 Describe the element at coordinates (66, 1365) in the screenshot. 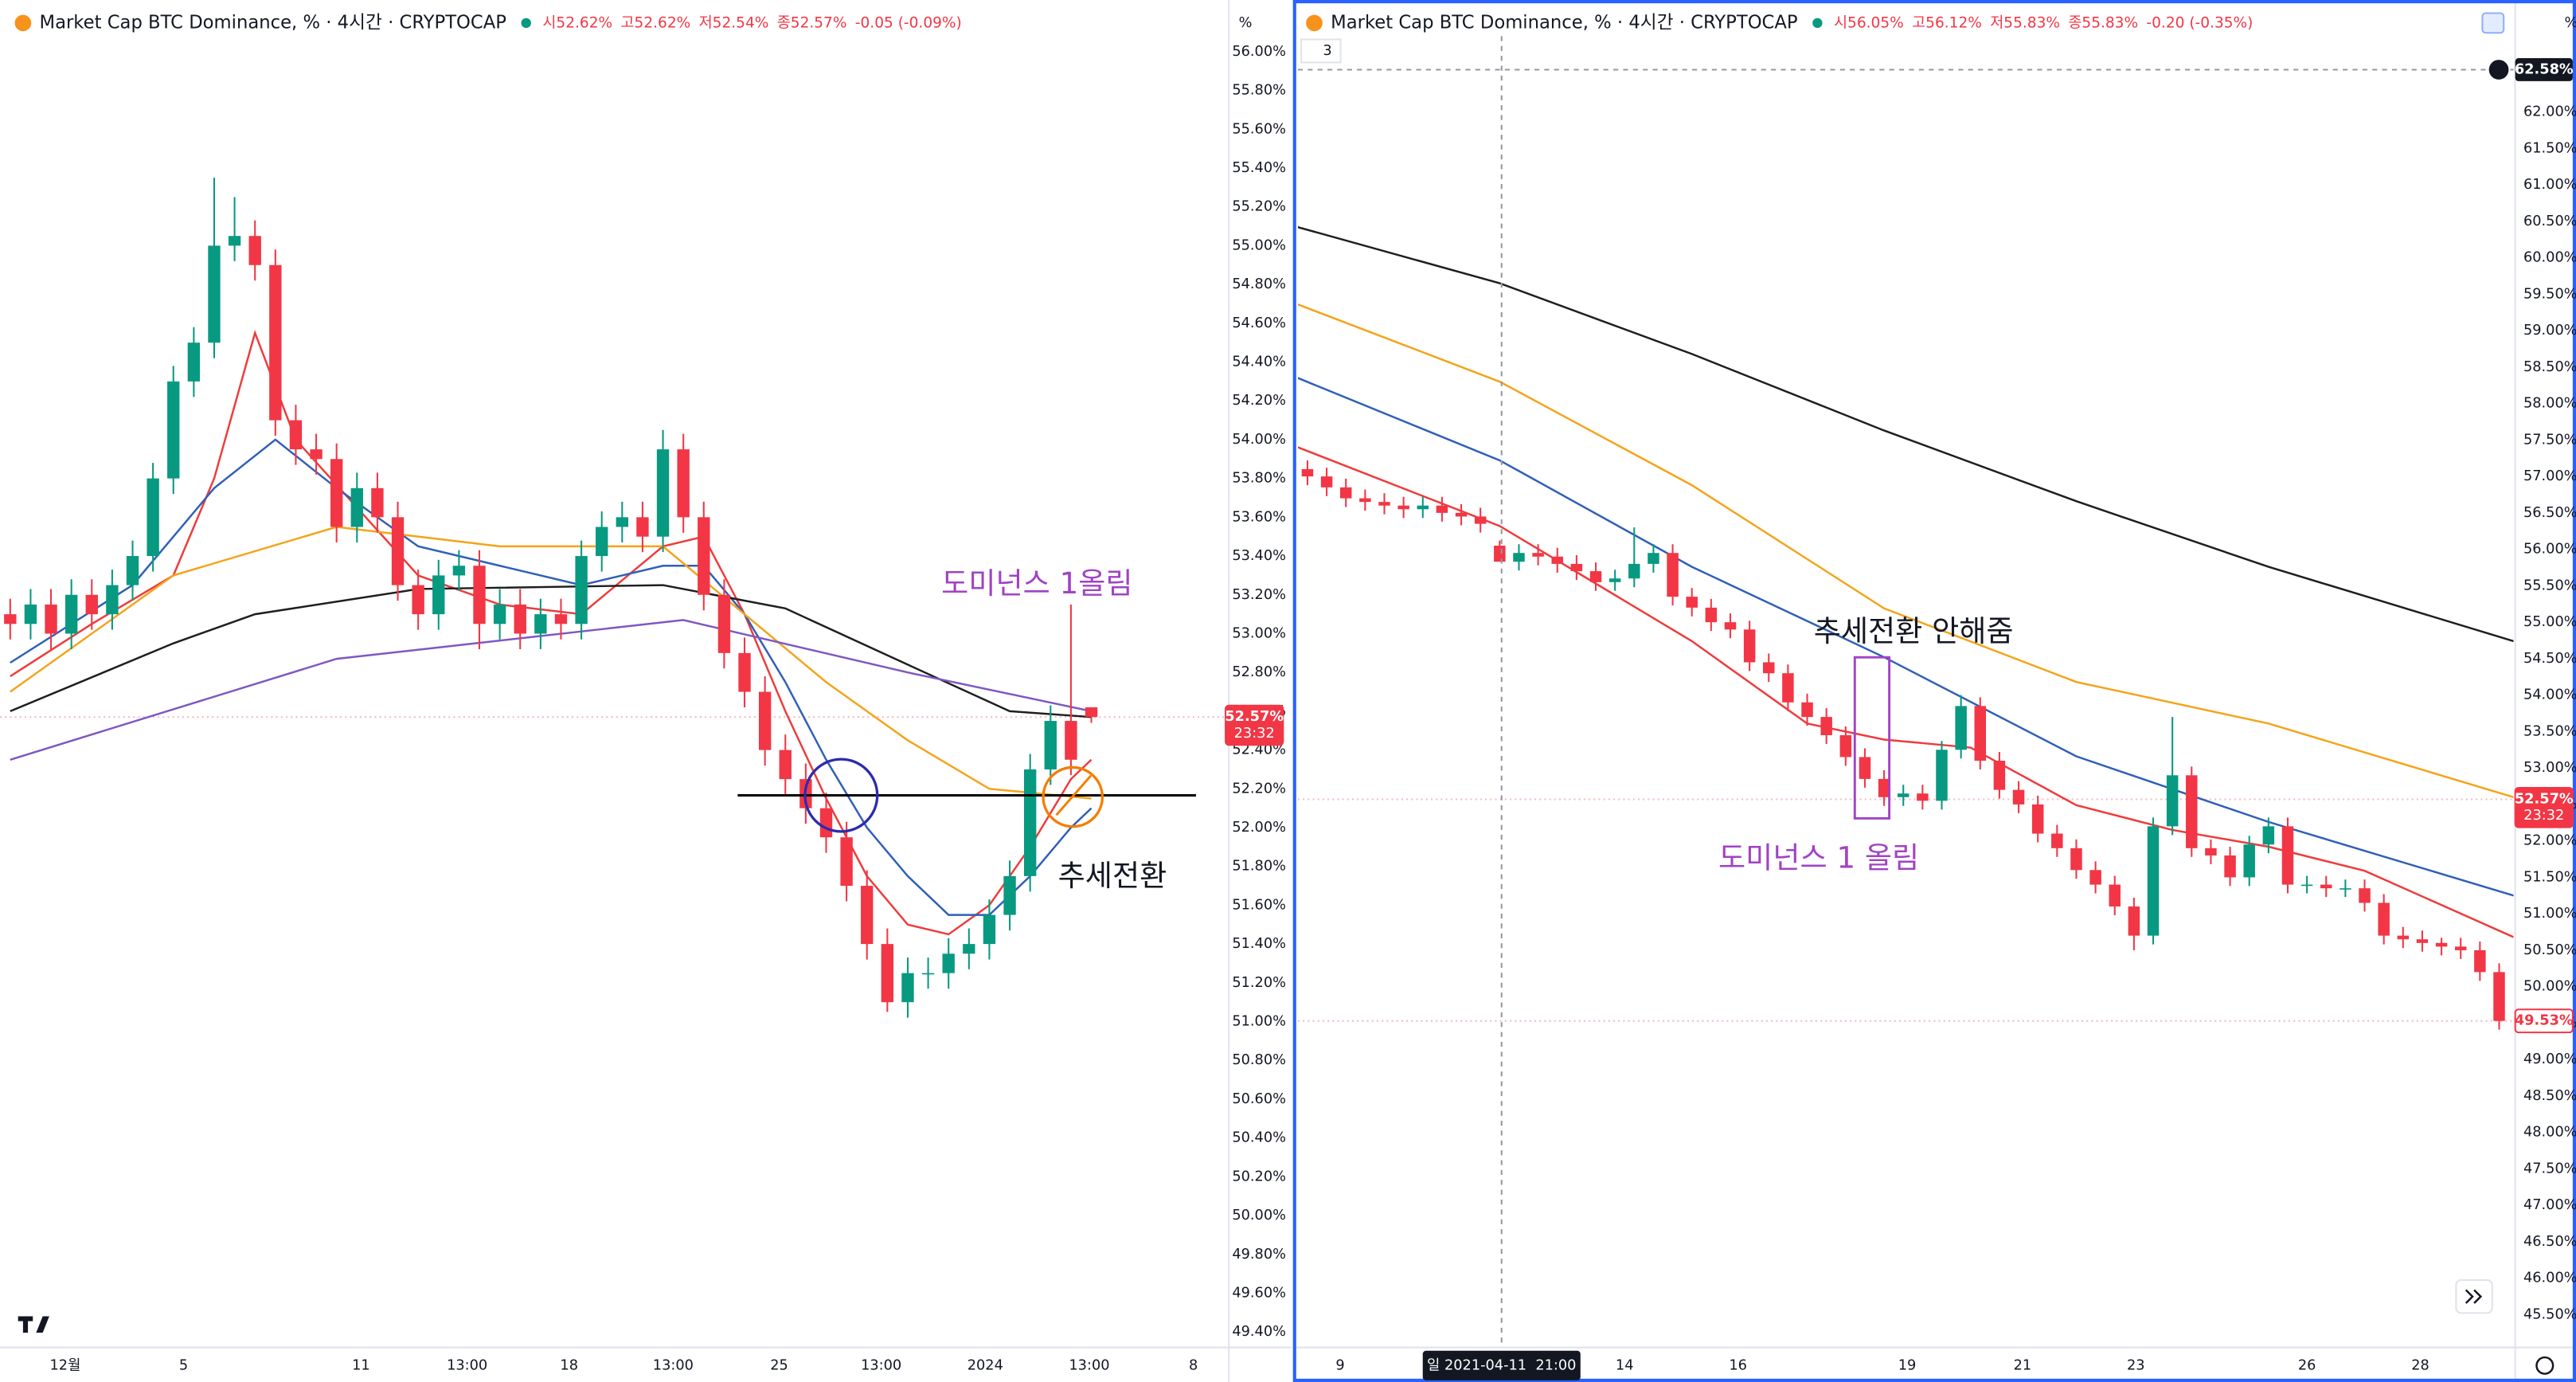

I see `x-tick-label: 12월` at that location.